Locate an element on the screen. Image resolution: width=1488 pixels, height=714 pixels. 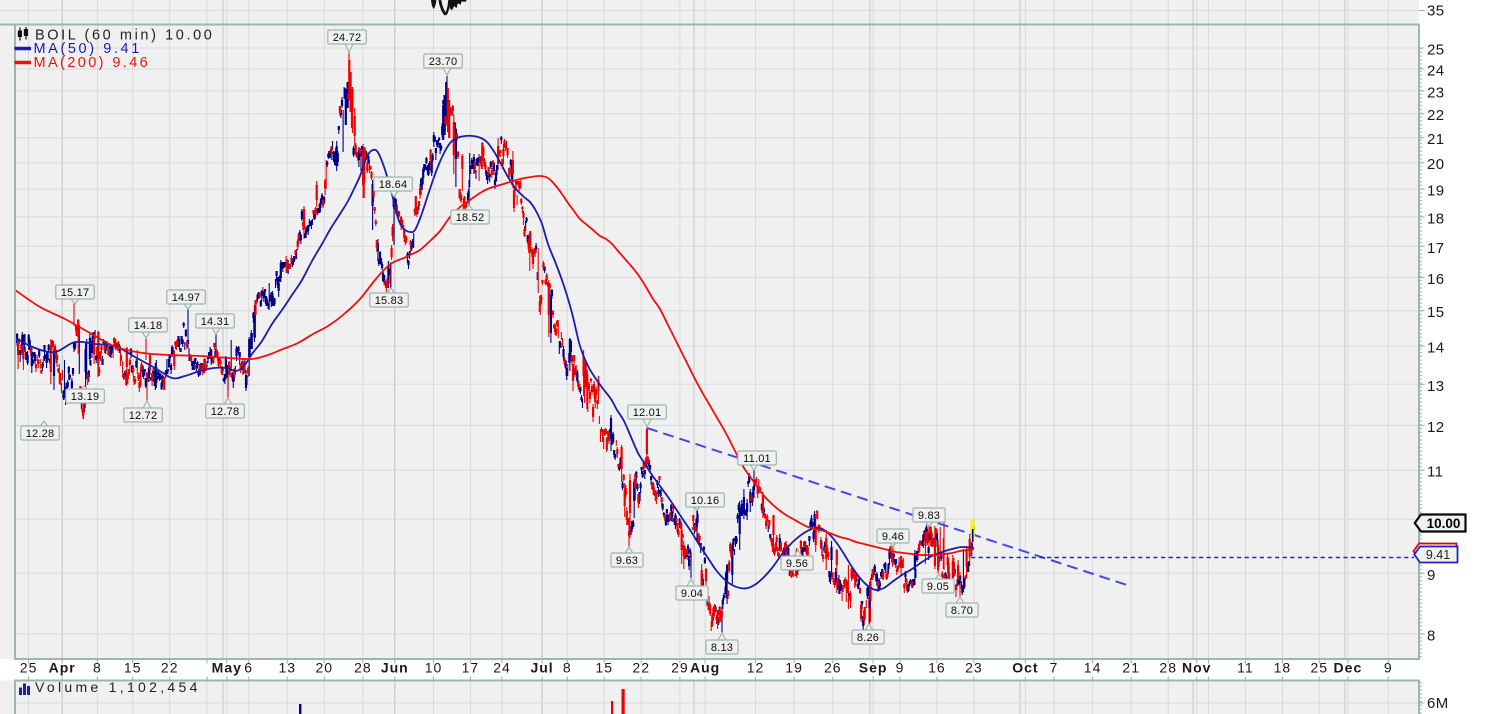
svg-text: 8.26 is located at coordinates (868, 638).